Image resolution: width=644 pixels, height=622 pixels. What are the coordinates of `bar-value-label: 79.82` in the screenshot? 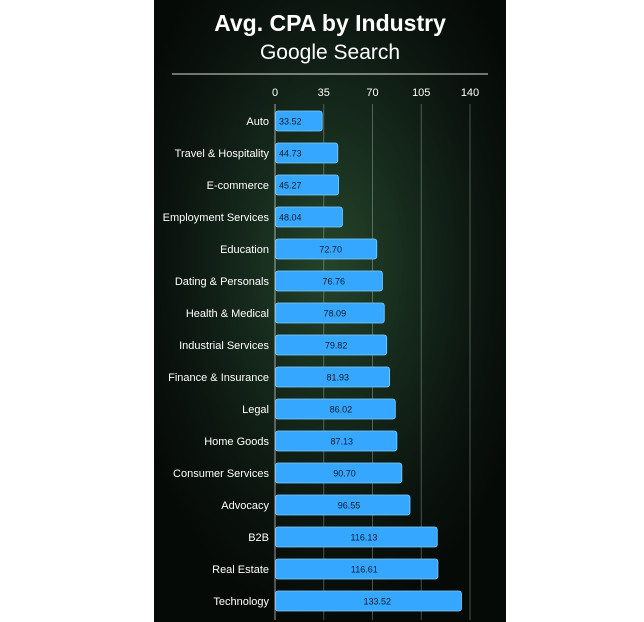 It's located at (336, 346).